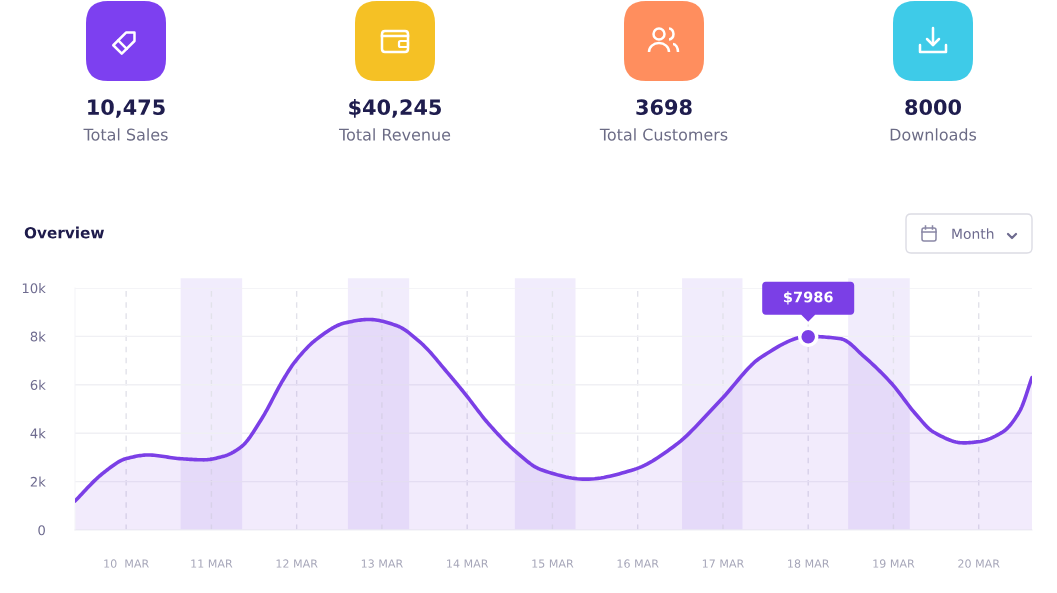 This screenshot has height=593, width=1057. Describe the element at coordinates (38, 336) in the screenshot. I see `y-tick-label: 8k` at that location.